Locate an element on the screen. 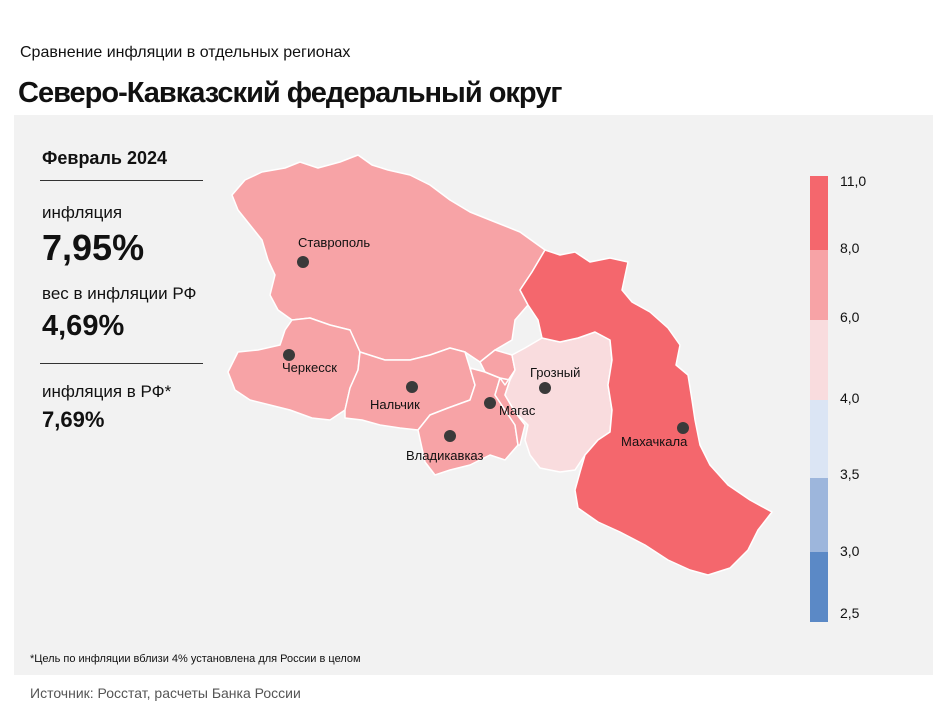 This screenshot has width=950, height=713. scale-segment-mid is located at coordinates (819, 285).